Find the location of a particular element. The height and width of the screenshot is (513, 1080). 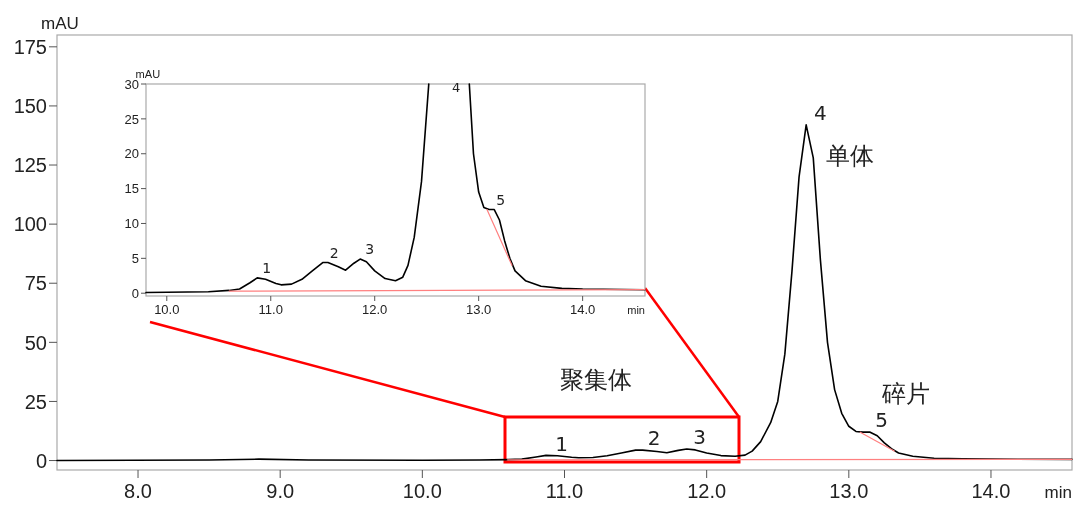

y-tick-label: 10 is located at coordinates (131, 224).